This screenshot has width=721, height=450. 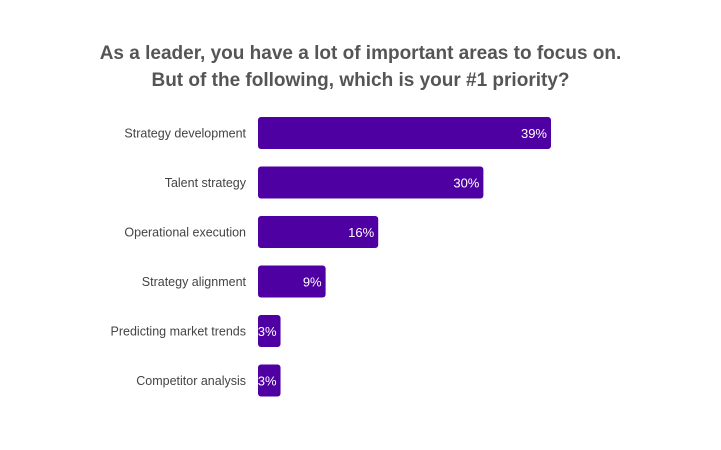 What do you see at coordinates (206, 183) in the screenshot?
I see `category-label: Talent strategy` at bounding box center [206, 183].